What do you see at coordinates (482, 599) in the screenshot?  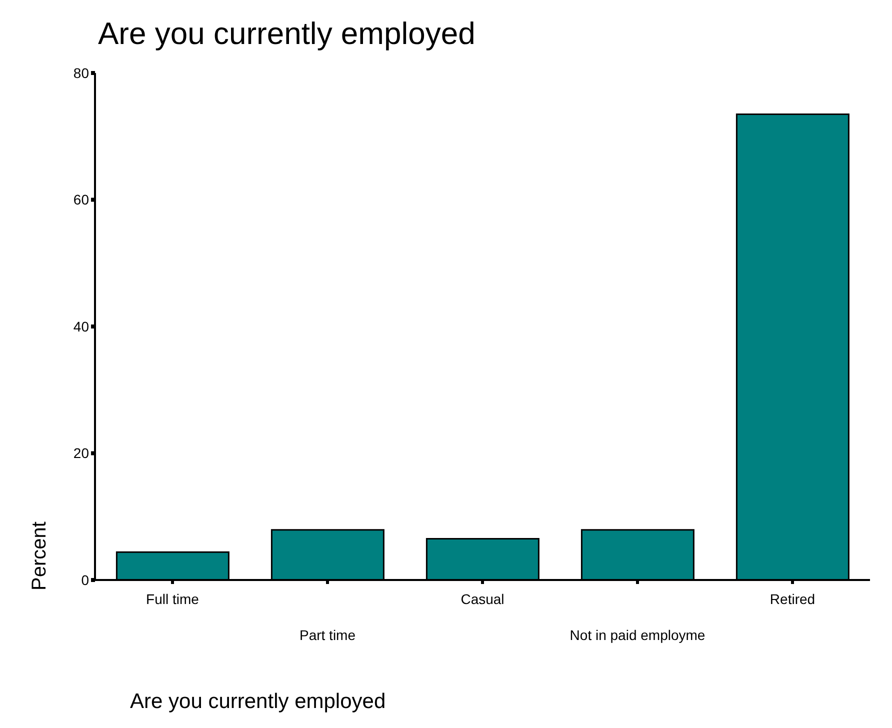 I see `x-tick-label: Casual` at bounding box center [482, 599].